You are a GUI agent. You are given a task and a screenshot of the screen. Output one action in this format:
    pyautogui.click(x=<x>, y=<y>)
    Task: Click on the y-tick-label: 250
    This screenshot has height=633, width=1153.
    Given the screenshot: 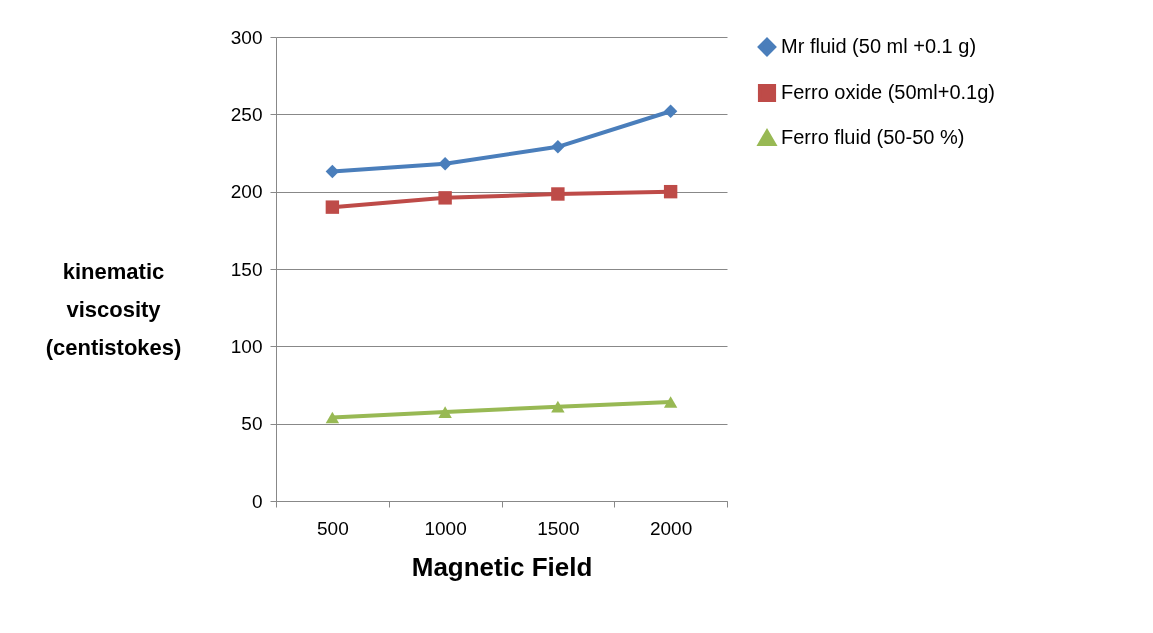 What is the action you would take?
    pyautogui.click(x=246, y=114)
    